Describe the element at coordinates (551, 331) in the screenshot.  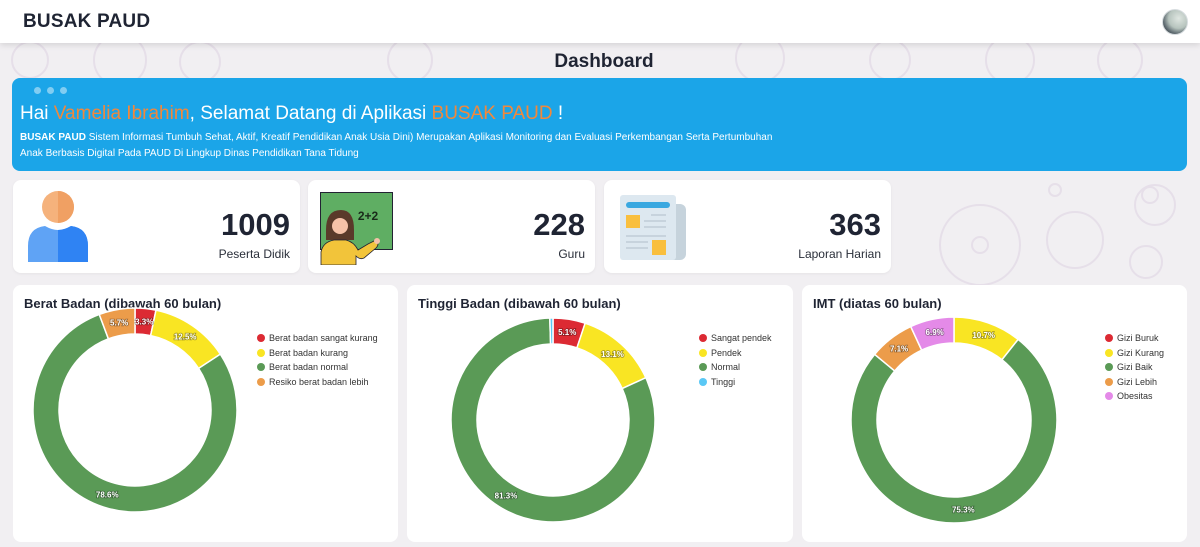
I see `slice-tinggi` at that location.